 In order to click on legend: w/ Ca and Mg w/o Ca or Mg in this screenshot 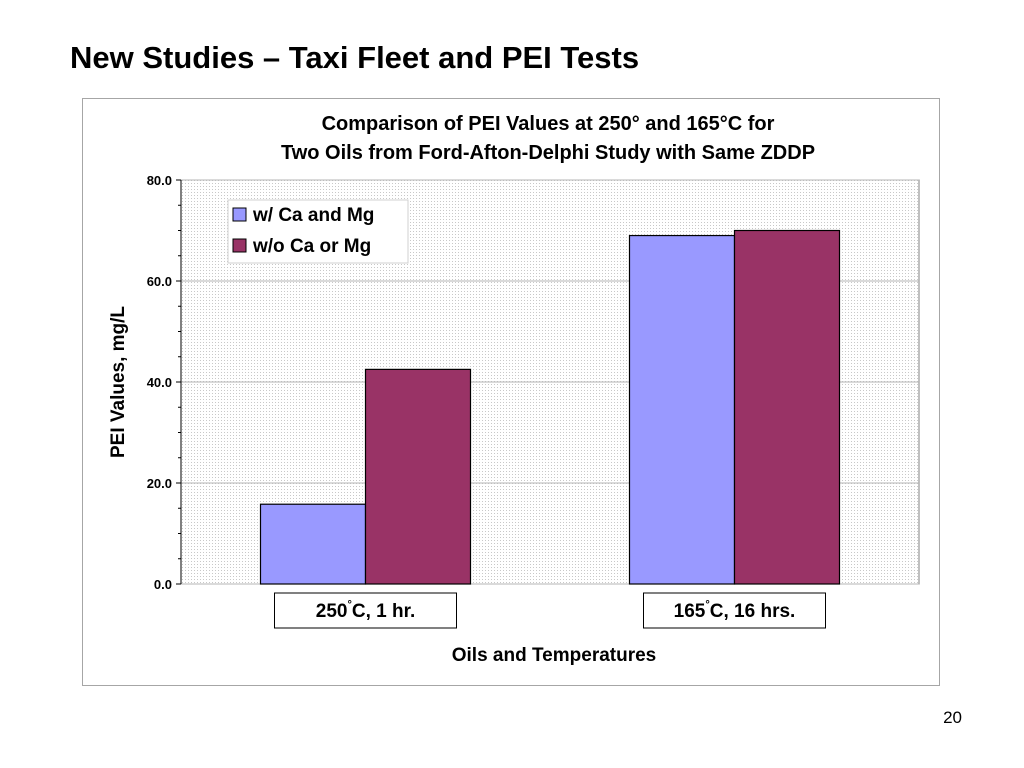, I will do `click(318, 231)`.